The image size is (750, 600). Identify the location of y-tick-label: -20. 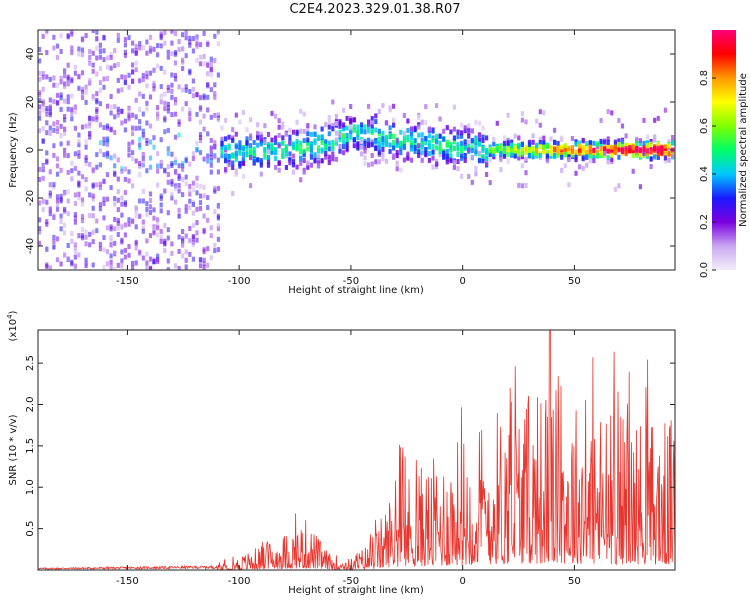
(30, 198).